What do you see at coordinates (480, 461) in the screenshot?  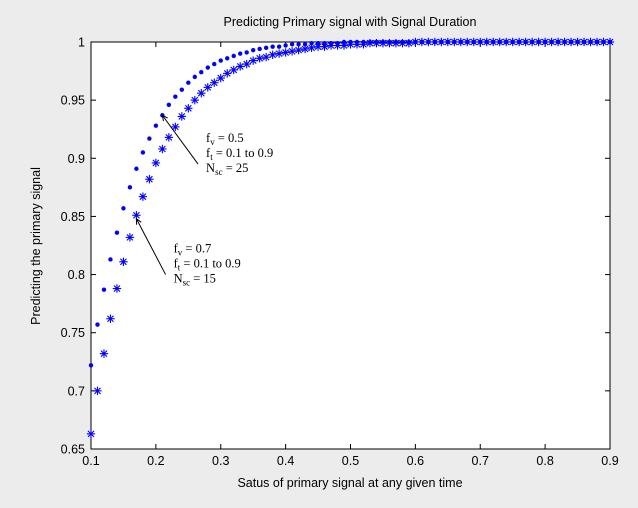 I see `x-tick-label: 0.7` at bounding box center [480, 461].